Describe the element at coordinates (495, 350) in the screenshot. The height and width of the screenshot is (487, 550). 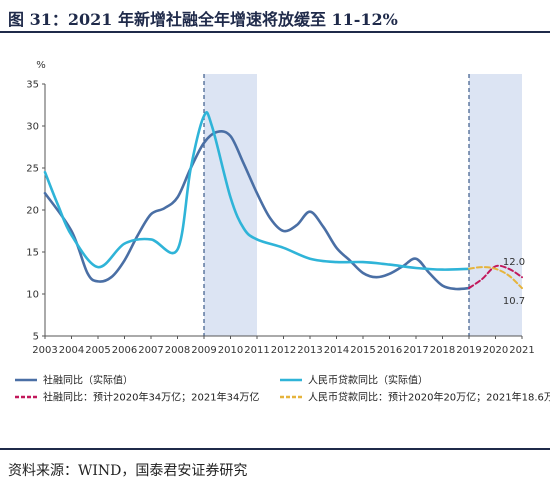
I see `x-tick-label: 2020` at that location.